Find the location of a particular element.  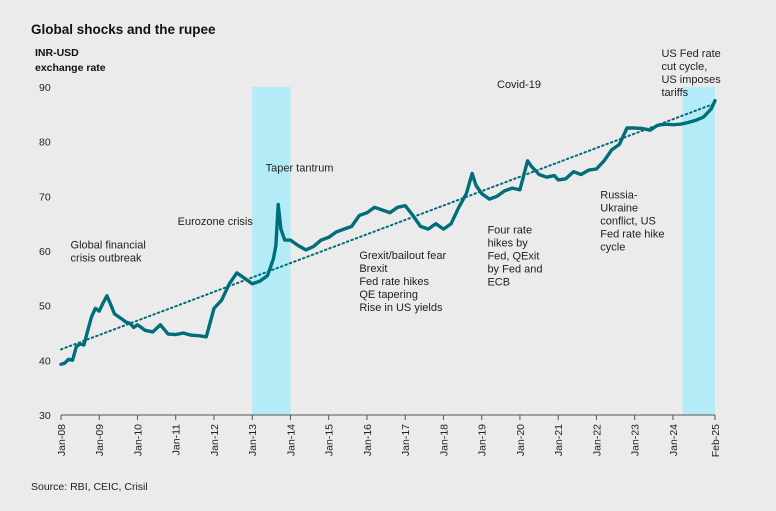

y-axis-label-line-2: exchange rate is located at coordinates (70, 68).